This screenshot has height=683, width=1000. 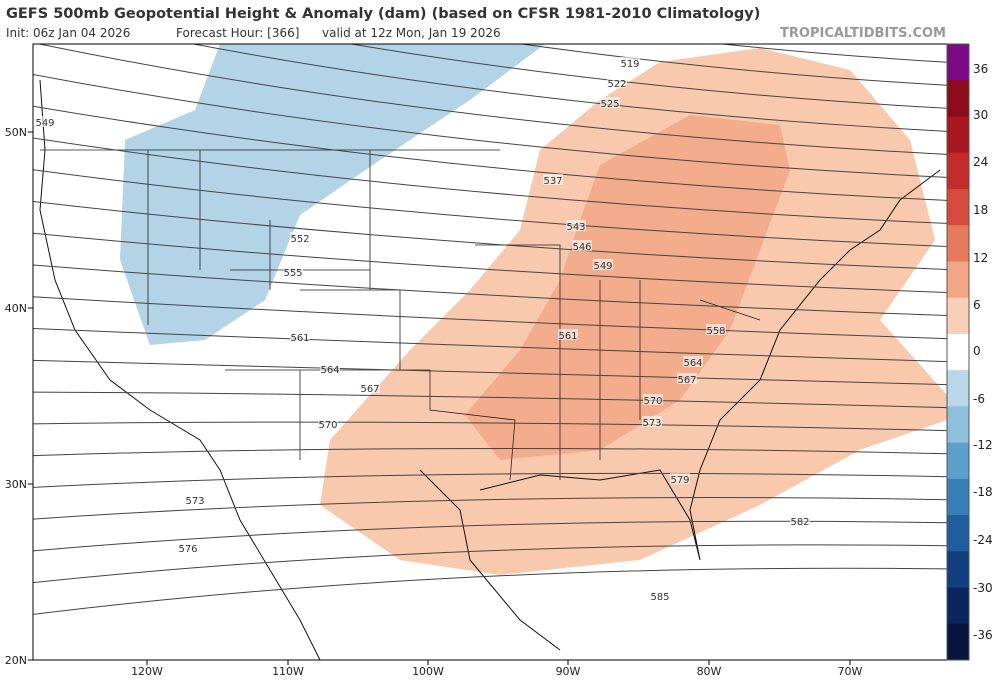 I want to click on colorbar-label: 18, so click(x=980, y=210).